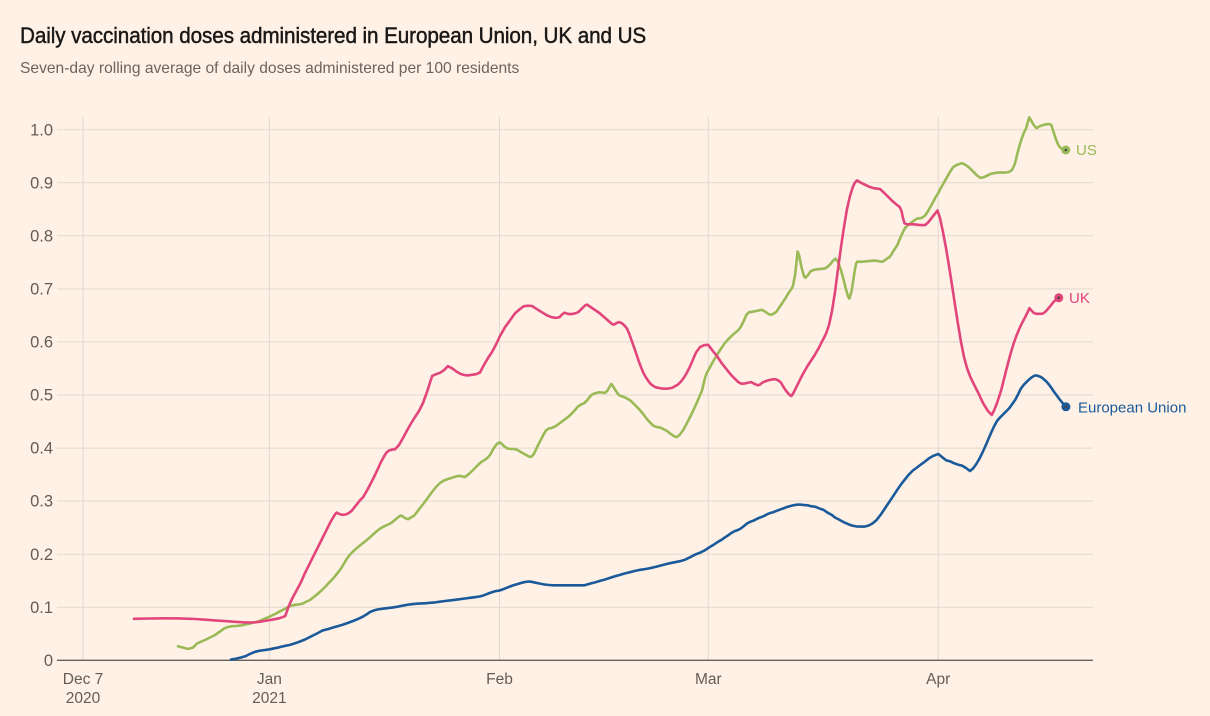 This screenshot has height=716, width=1210. What do you see at coordinates (41, 396) in the screenshot?
I see `svg-text: 0.5` at bounding box center [41, 396].